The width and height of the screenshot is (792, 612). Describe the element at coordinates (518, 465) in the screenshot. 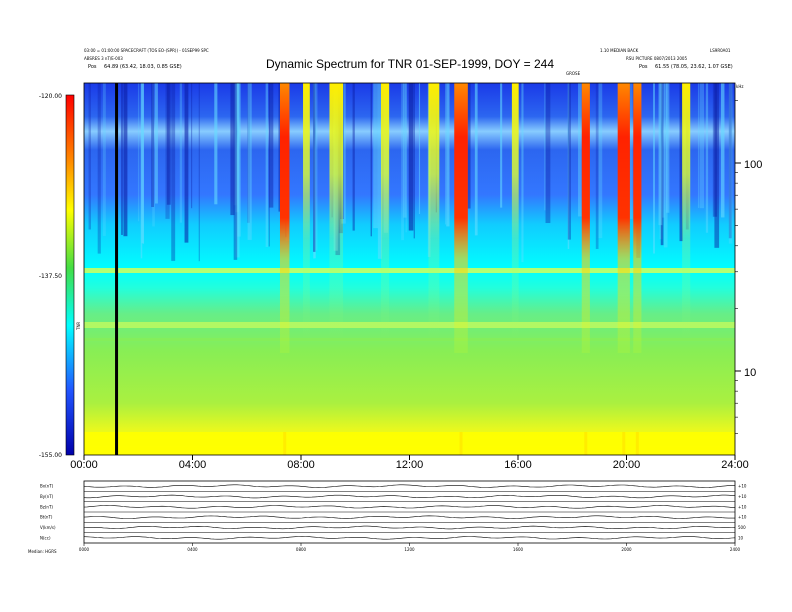

I see `x-tick-label: 16:00` at that location.